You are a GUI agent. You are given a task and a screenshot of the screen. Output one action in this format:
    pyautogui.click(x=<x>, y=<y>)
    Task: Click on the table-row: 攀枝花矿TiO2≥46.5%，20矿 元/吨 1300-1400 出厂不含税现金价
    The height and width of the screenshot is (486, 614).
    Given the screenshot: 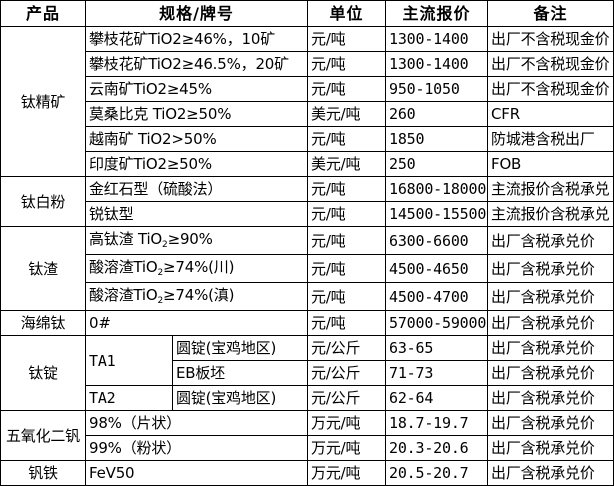 What is the action you would take?
    pyautogui.click(x=307, y=64)
    